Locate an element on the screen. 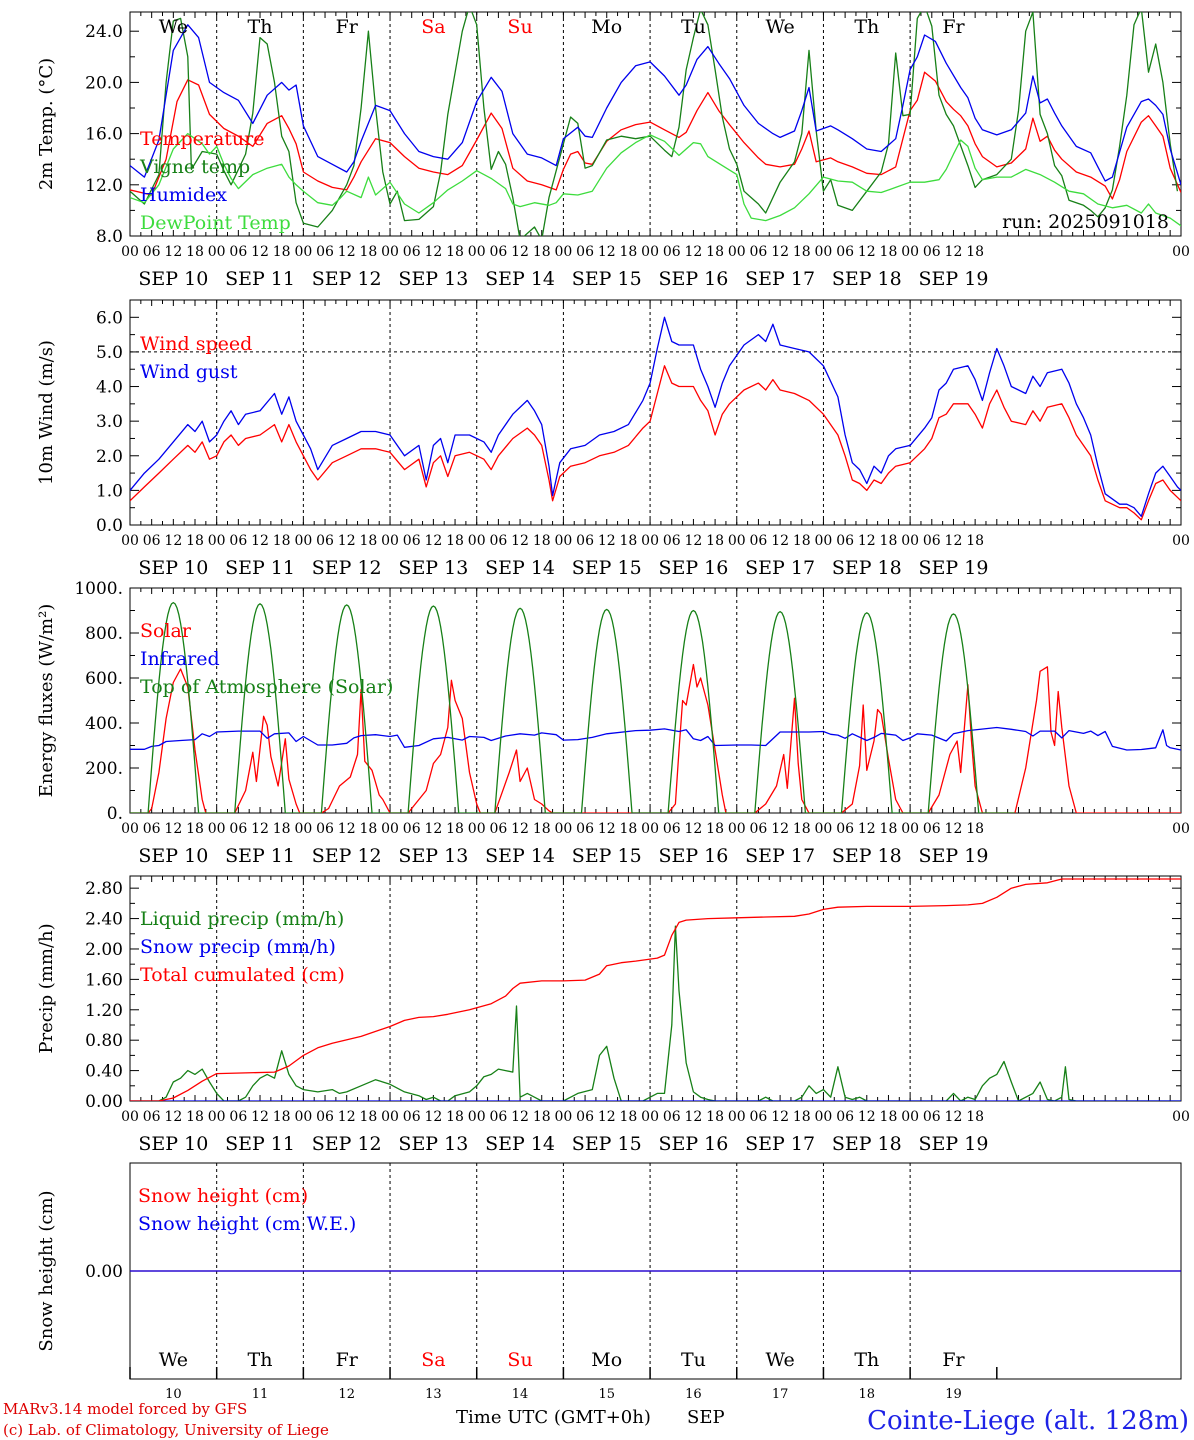  y-tick-label: 0.0 is located at coordinates (109, 526).